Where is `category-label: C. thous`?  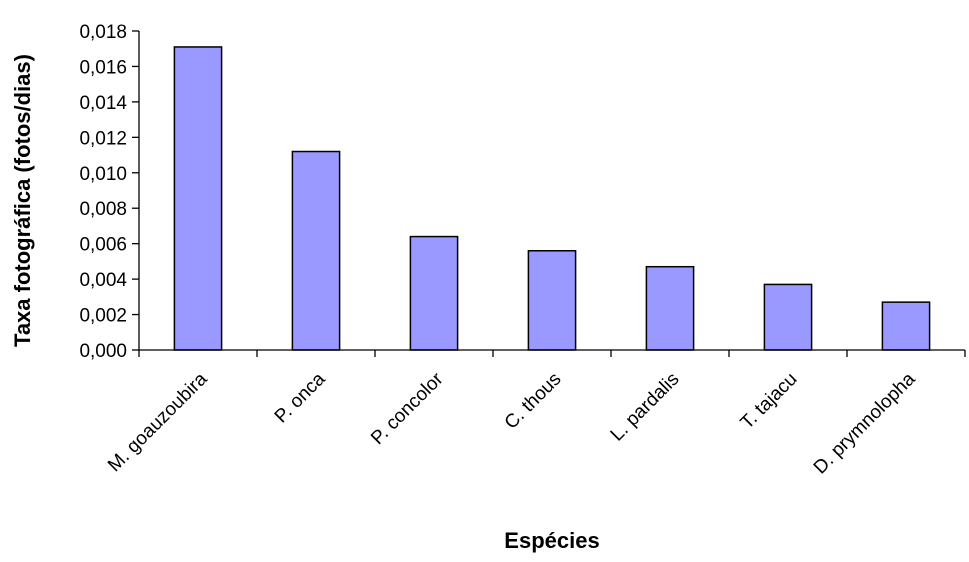
category-label: C. thous is located at coordinates (533, 401).